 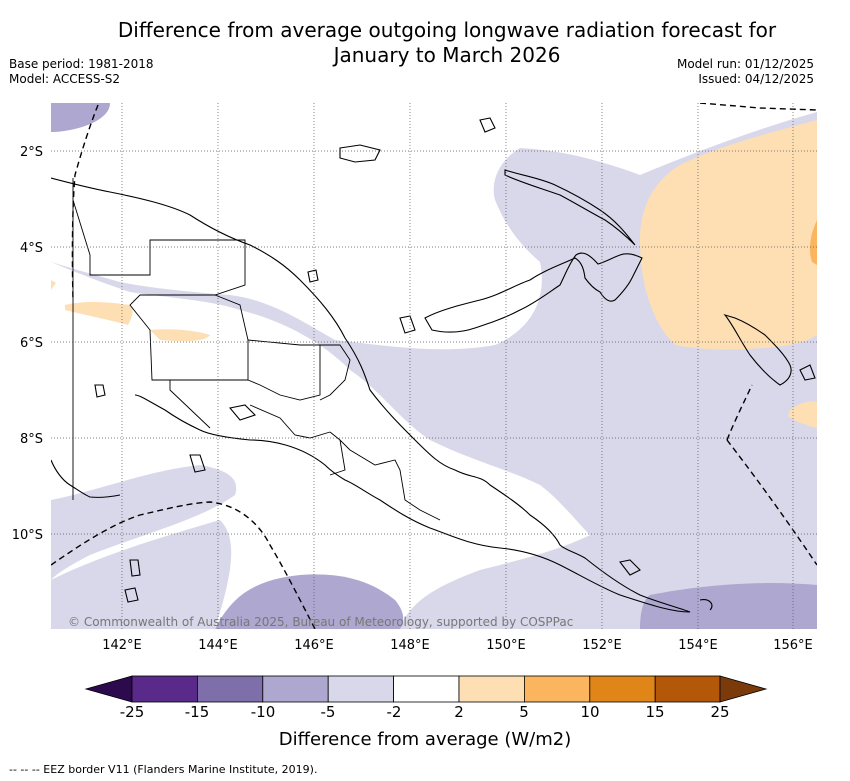 I want to click on colorbar-tick: -15, so click(x=197, y=712).